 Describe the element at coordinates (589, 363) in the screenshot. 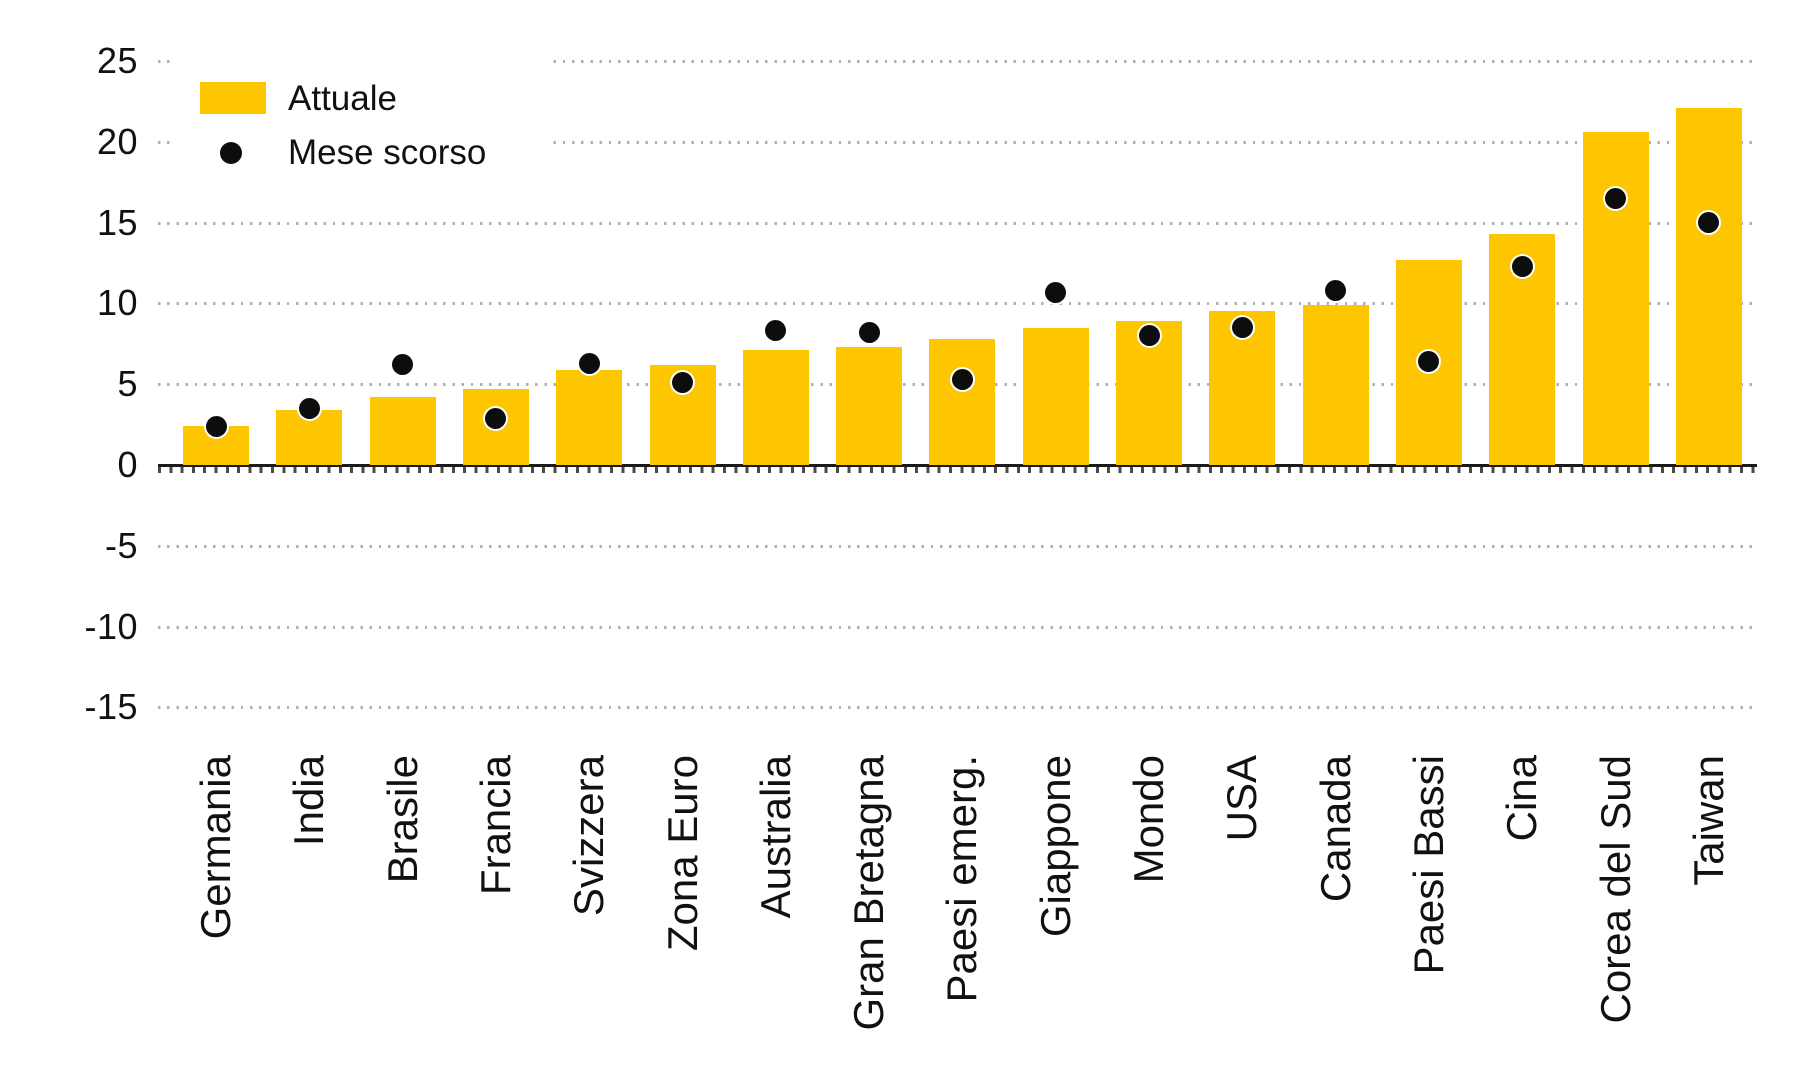

I see `dot-svizzera` at that location.